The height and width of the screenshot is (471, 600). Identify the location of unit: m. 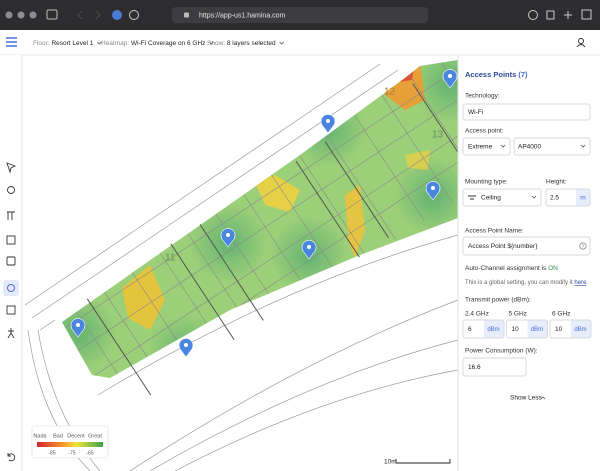
(582, 198).